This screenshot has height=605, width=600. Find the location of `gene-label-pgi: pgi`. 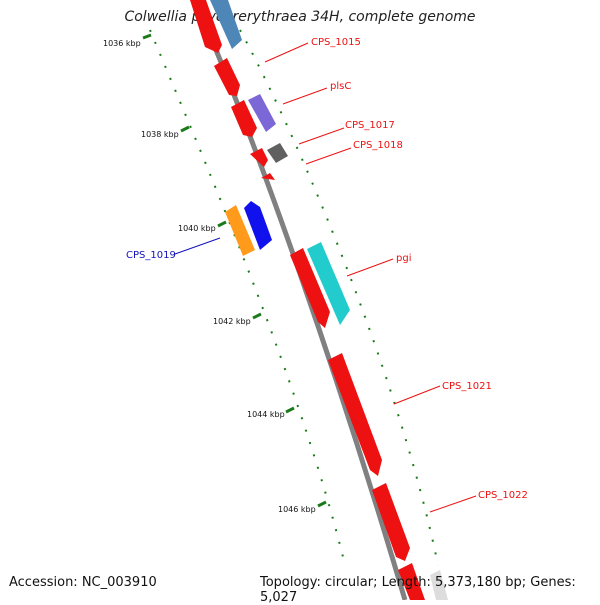

gene-label-pgi: pgi is located at coordinates (403, 258).